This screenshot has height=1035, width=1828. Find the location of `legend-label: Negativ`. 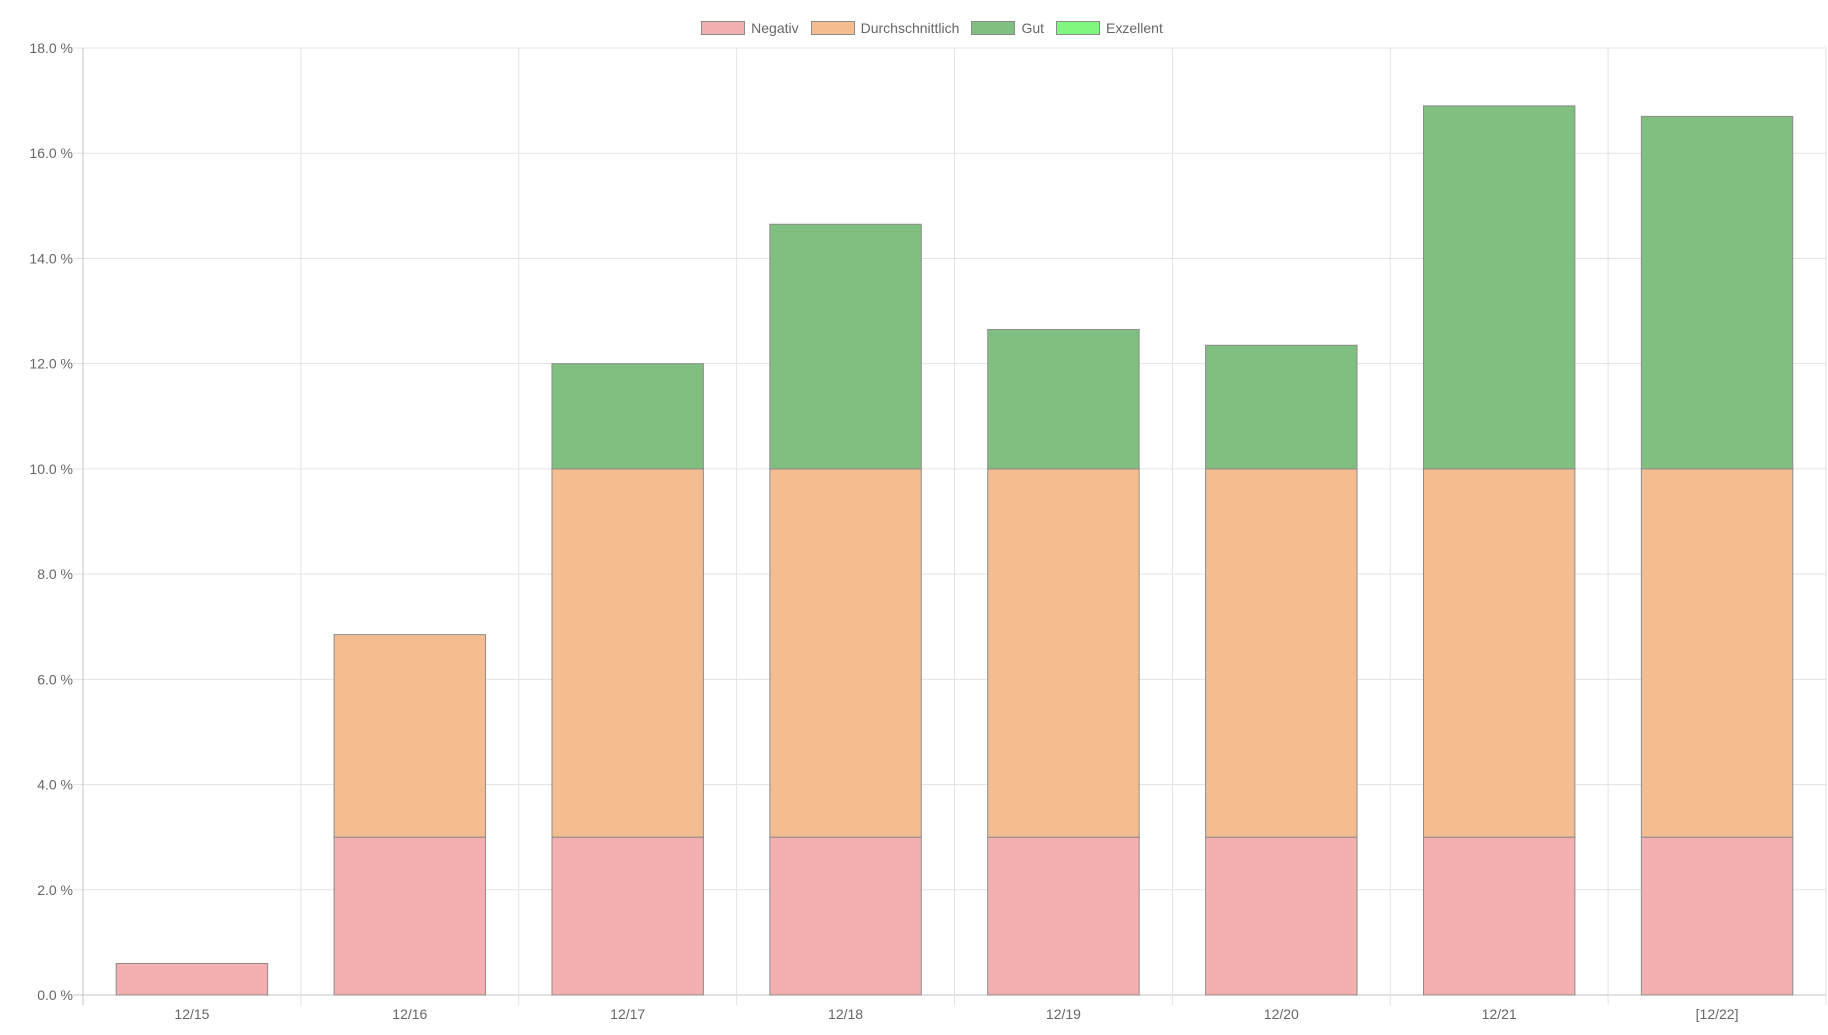

legend-label: Negativ is located at coordinates (775, 28).